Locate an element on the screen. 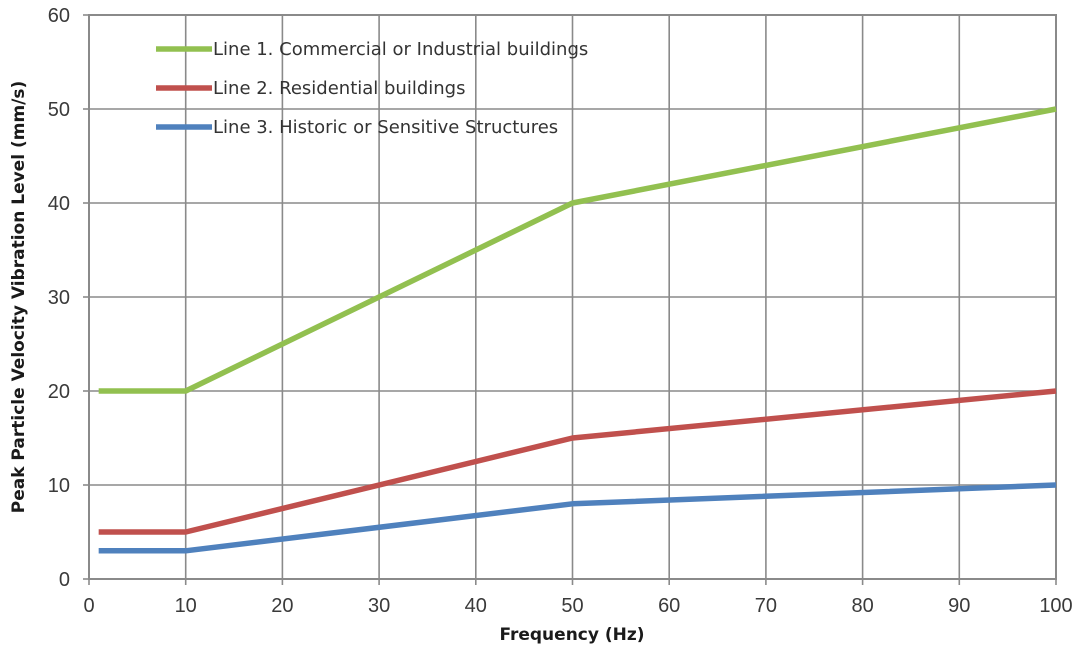  x-axis-ticks: 0 10 20 30 40 50 60 70 80 90 100 is located at coordinates (577, 606).